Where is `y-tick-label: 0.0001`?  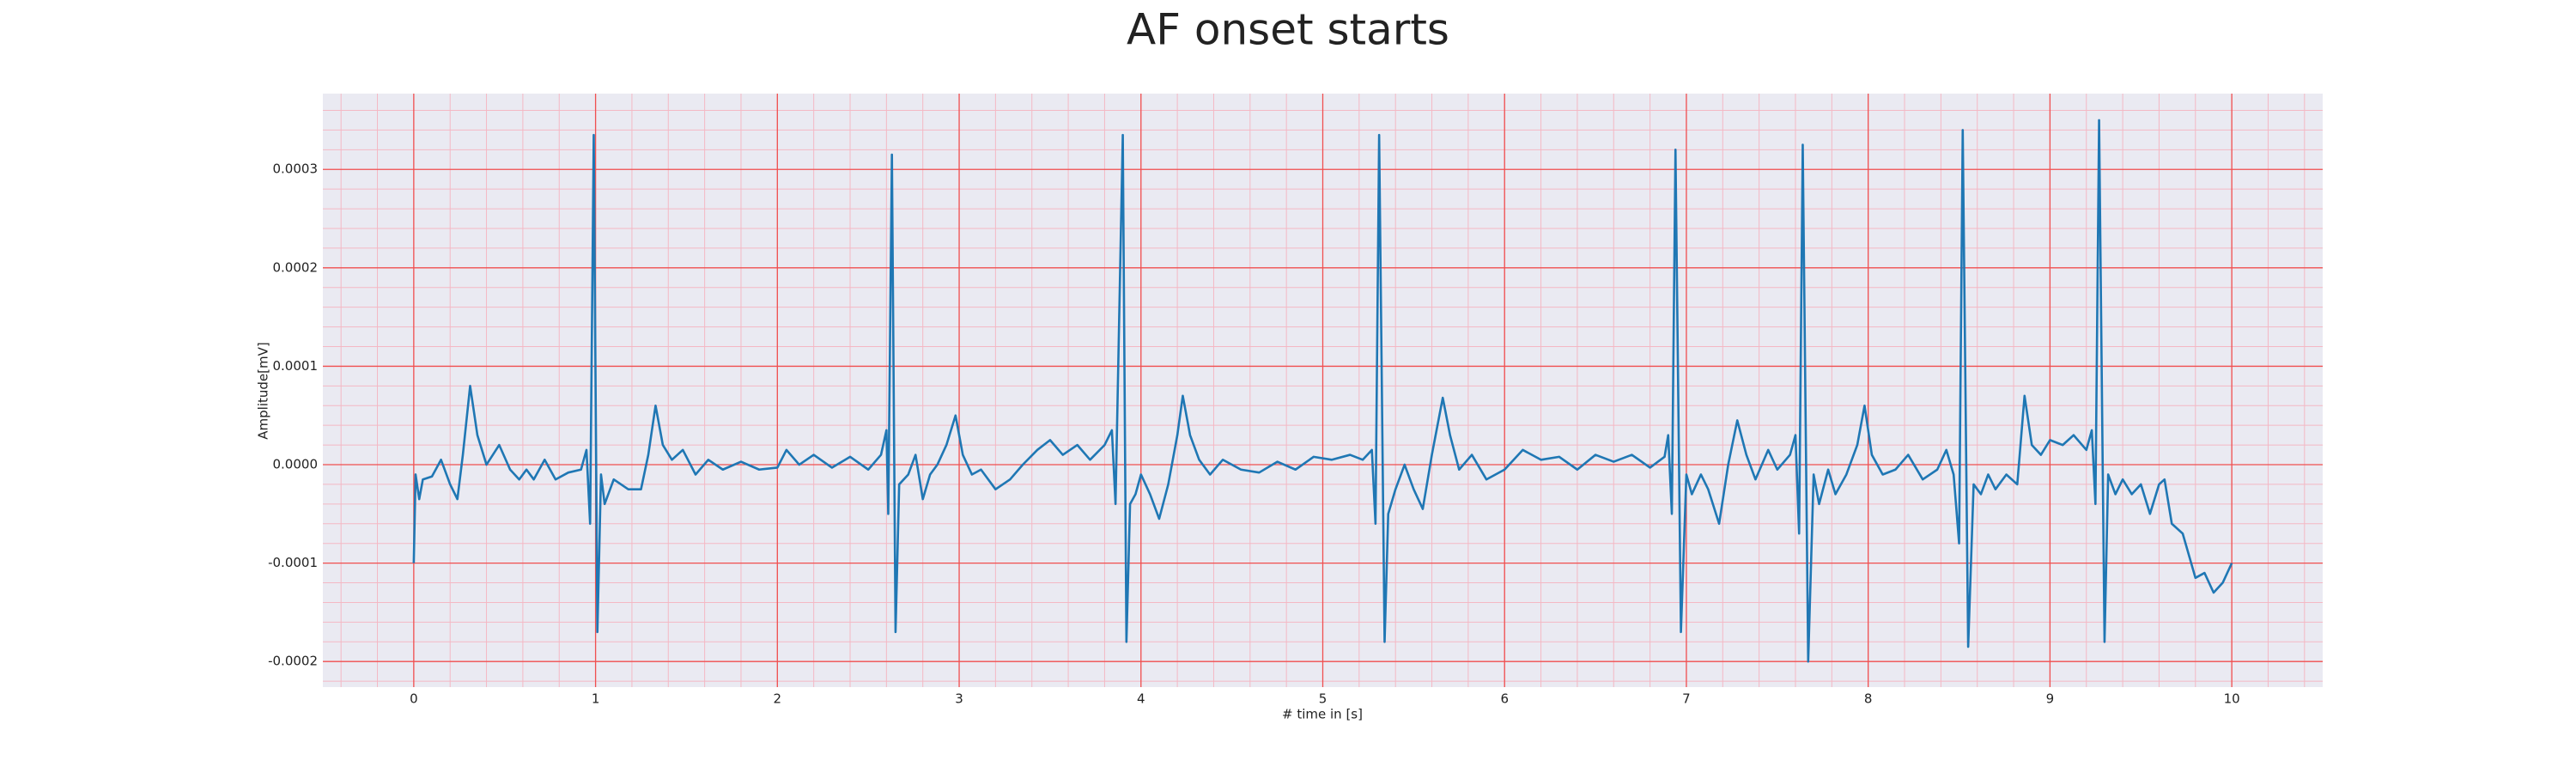
y-tick-label: 0.0001 is located at coordinates (296, 366).